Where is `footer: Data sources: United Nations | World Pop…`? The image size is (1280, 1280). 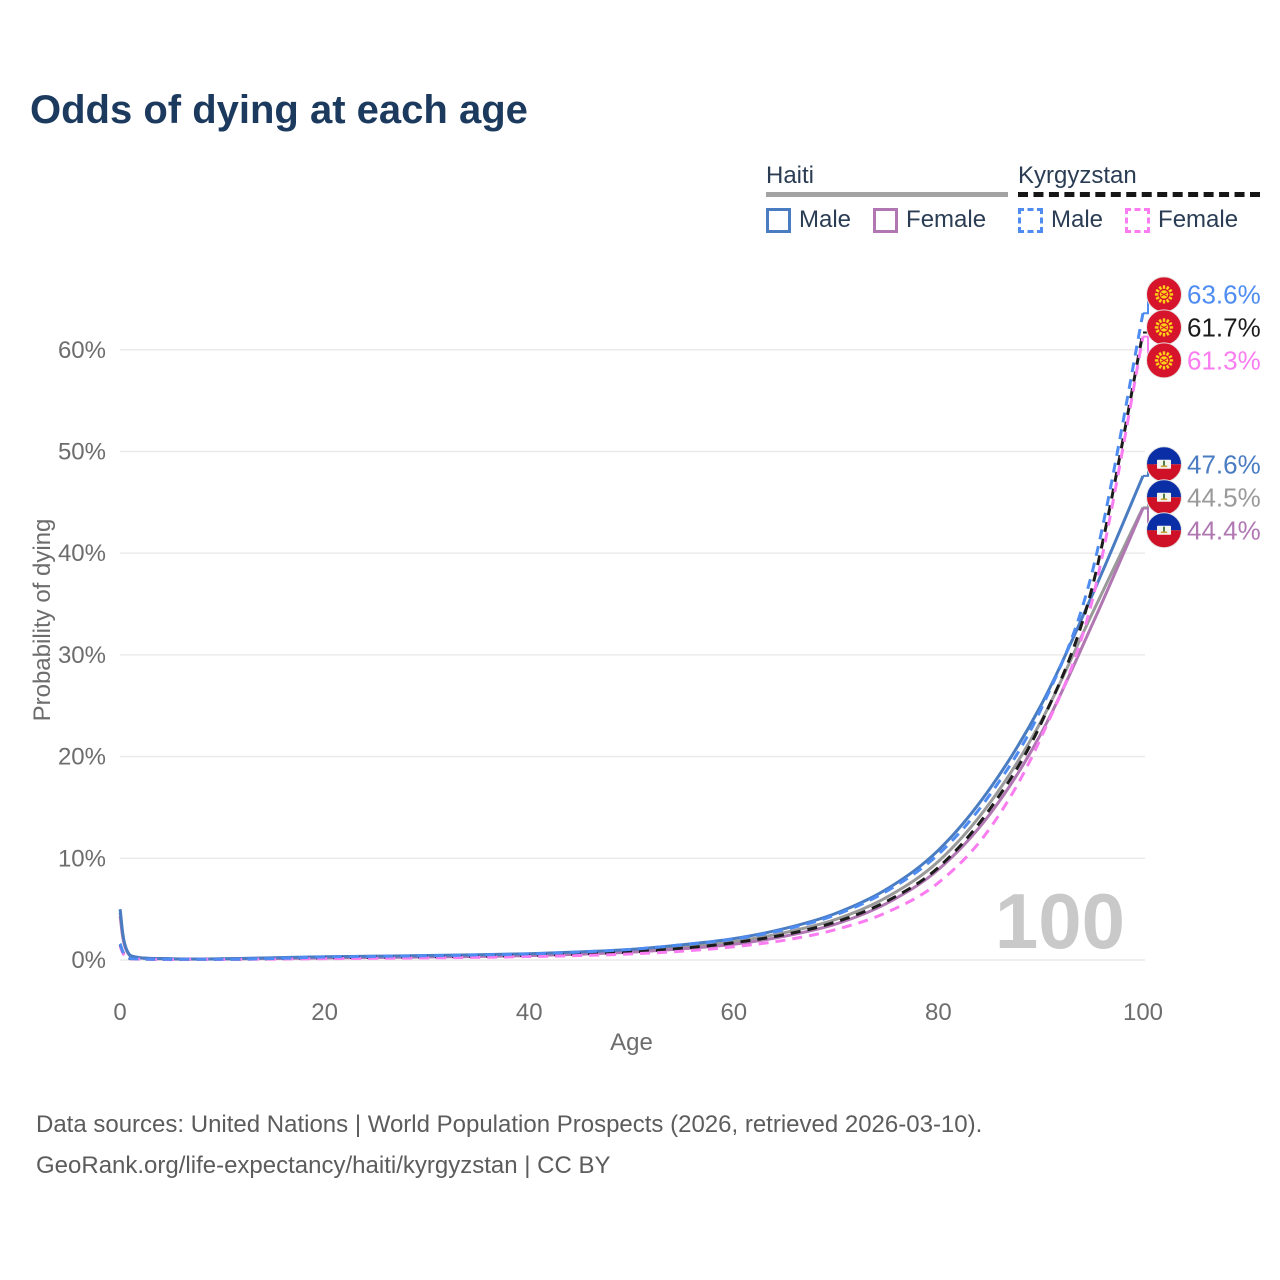 footer: Data sources: United Nations | World Pop… is located at coordinates (509, 1145).